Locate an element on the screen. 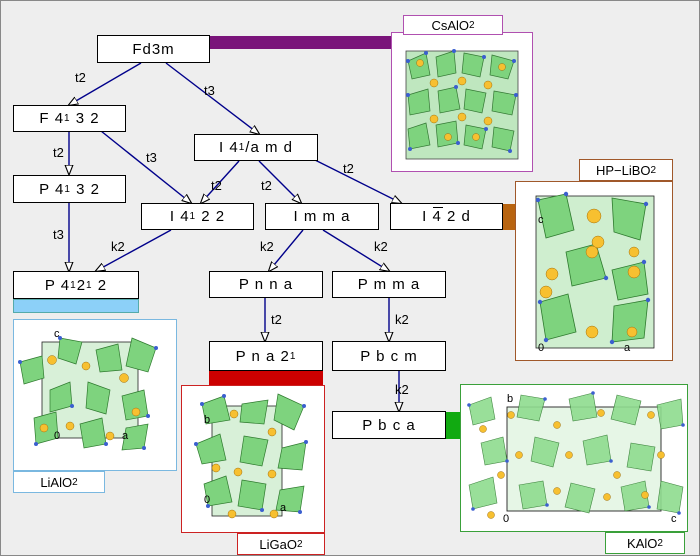 The height and width of the screenshot is (556, 700). link-i41amd-i4122 is located at coordinates (220, 181).